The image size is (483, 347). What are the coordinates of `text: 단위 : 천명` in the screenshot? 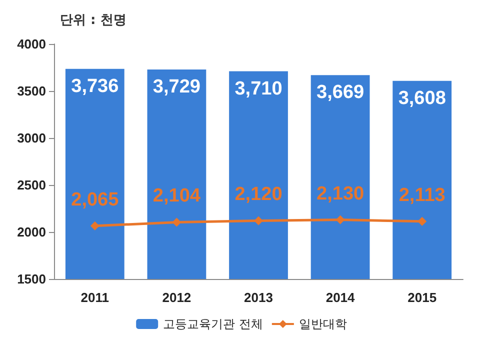 It's located at (93, 20).